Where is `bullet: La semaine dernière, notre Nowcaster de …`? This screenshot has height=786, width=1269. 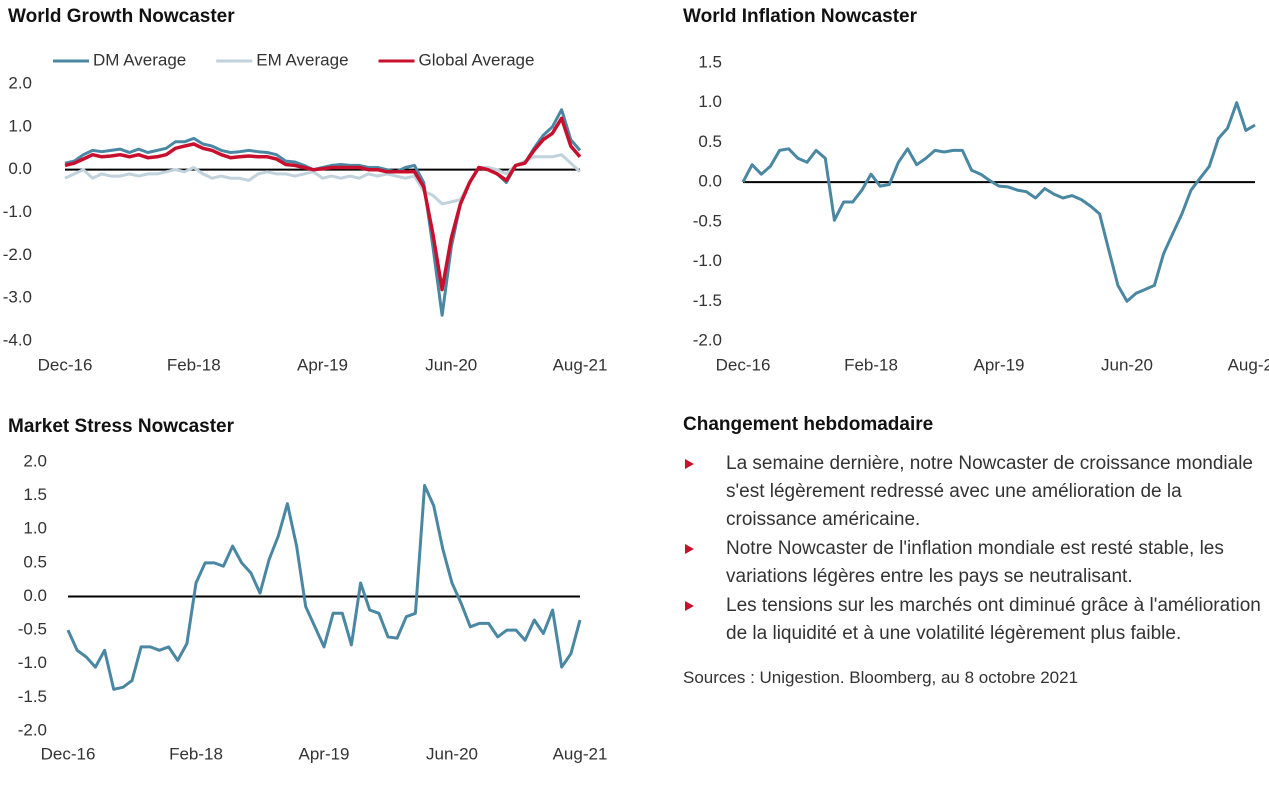 bullet: La semaine dernière, notre Nowcaster de … is located at coordinates (973, 492).